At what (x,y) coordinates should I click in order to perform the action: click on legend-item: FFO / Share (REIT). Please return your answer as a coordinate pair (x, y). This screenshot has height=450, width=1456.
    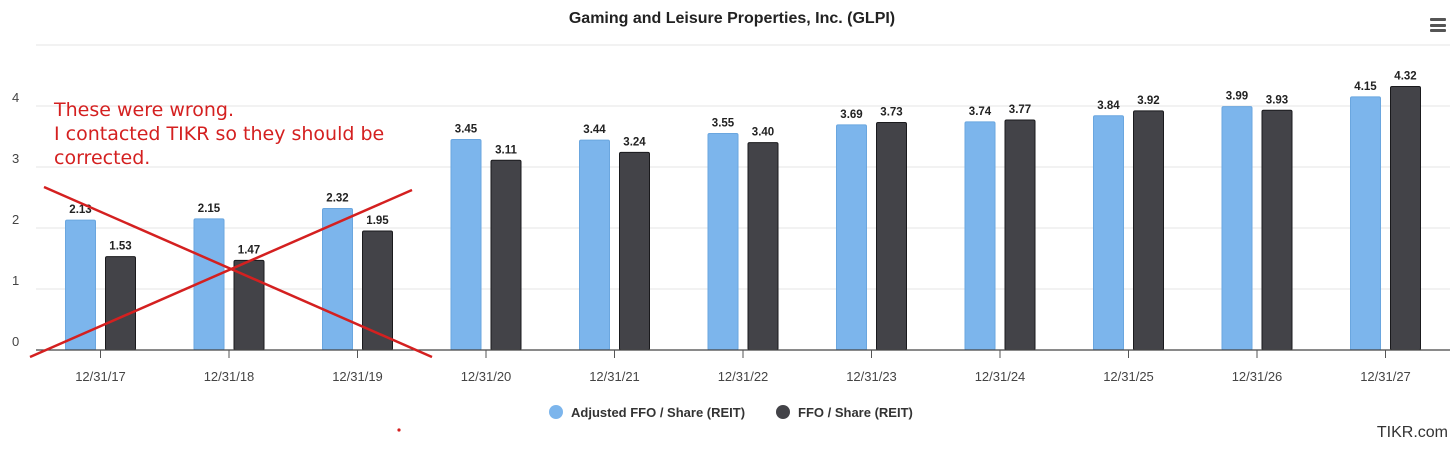
    Looking at the image, I should click on (855, 412).